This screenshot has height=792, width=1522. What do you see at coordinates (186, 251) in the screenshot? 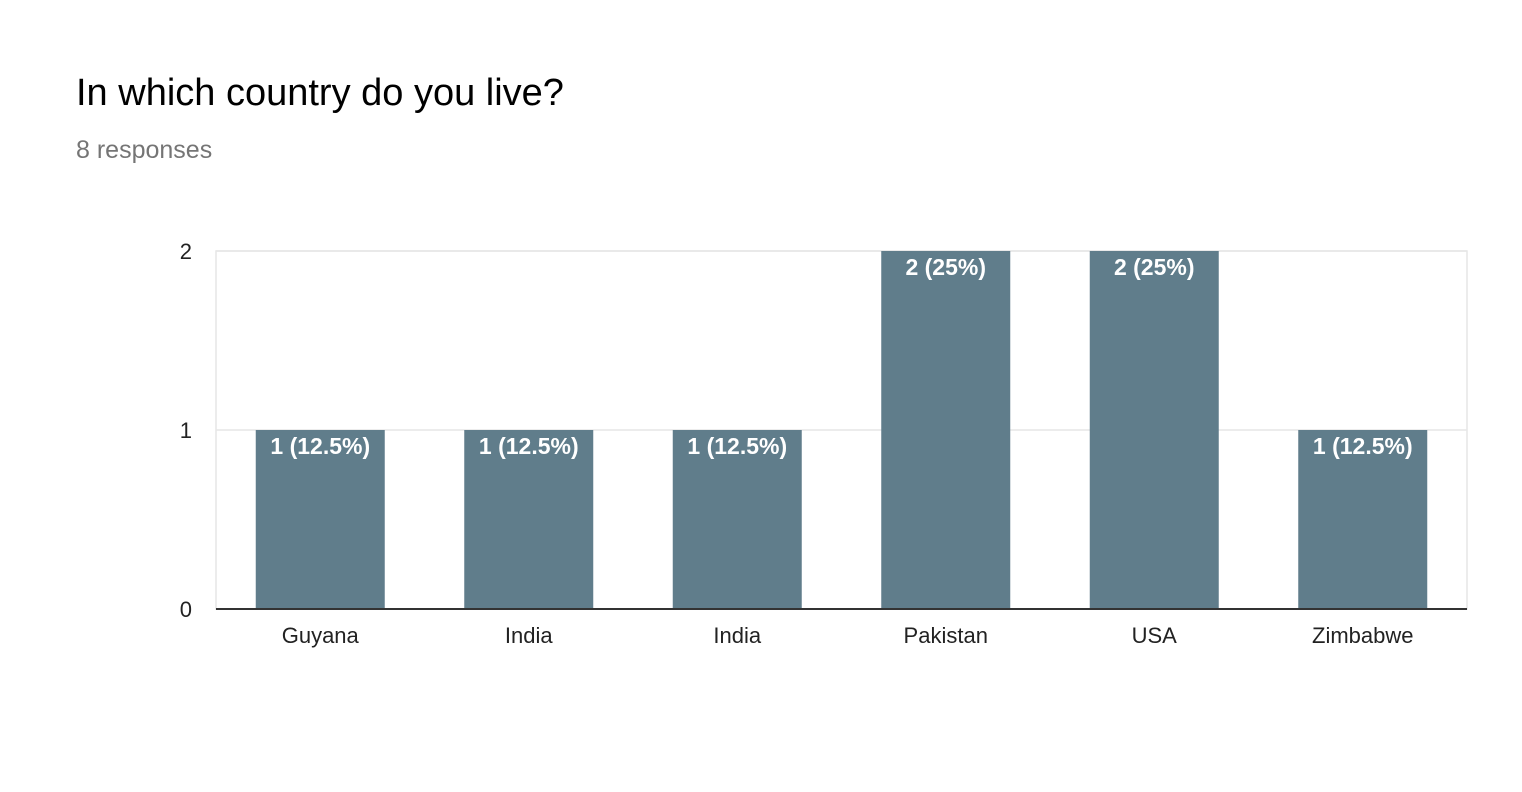
I see `y-tick-label: 2` at bounding box center [186, 251].